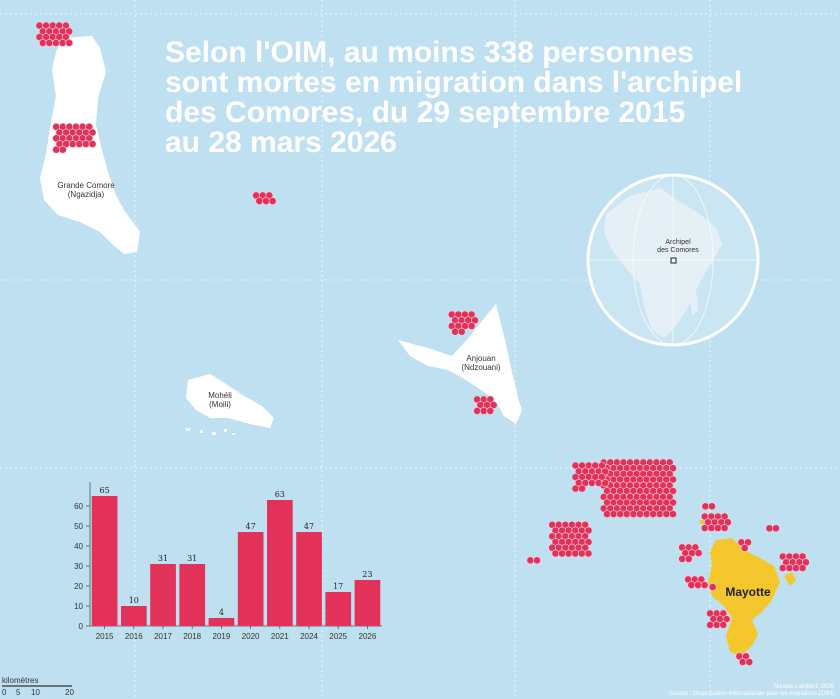  Describe the element at coordinates (281, 142) in the screenshot. I see `title-line4: au 28 mars 2026` at that location.